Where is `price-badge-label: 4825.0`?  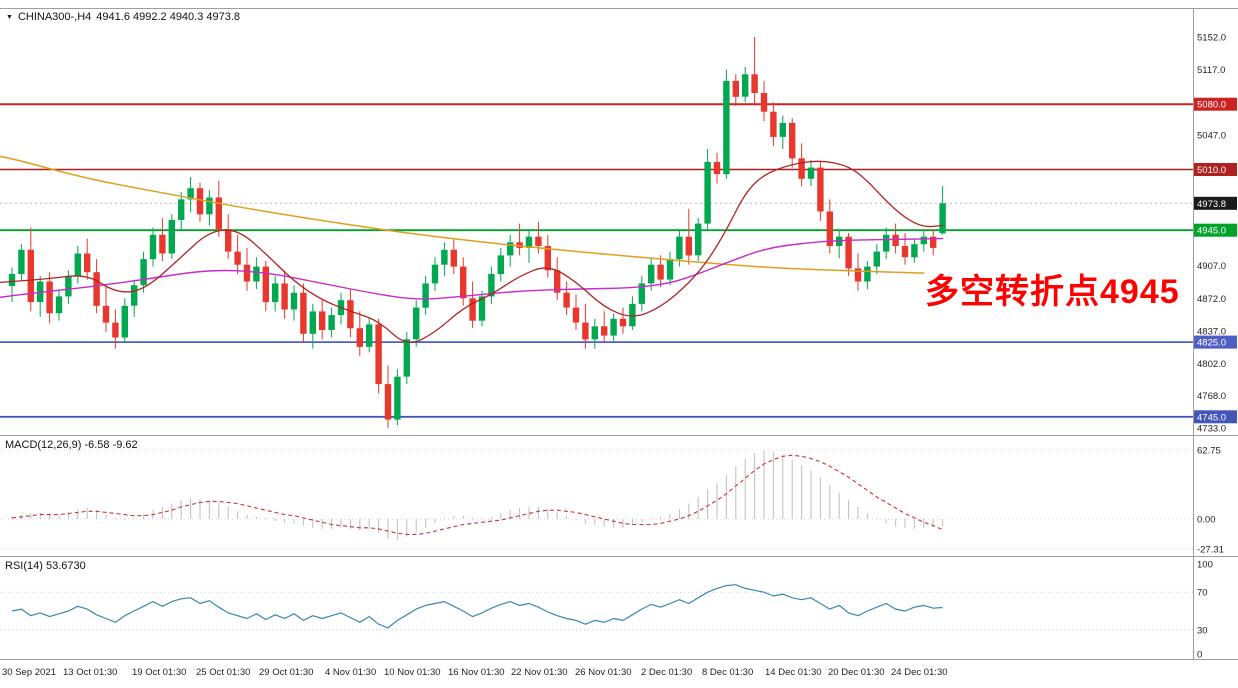 price-badge-label: 4825.0 is located at coordinates (1211, 343).